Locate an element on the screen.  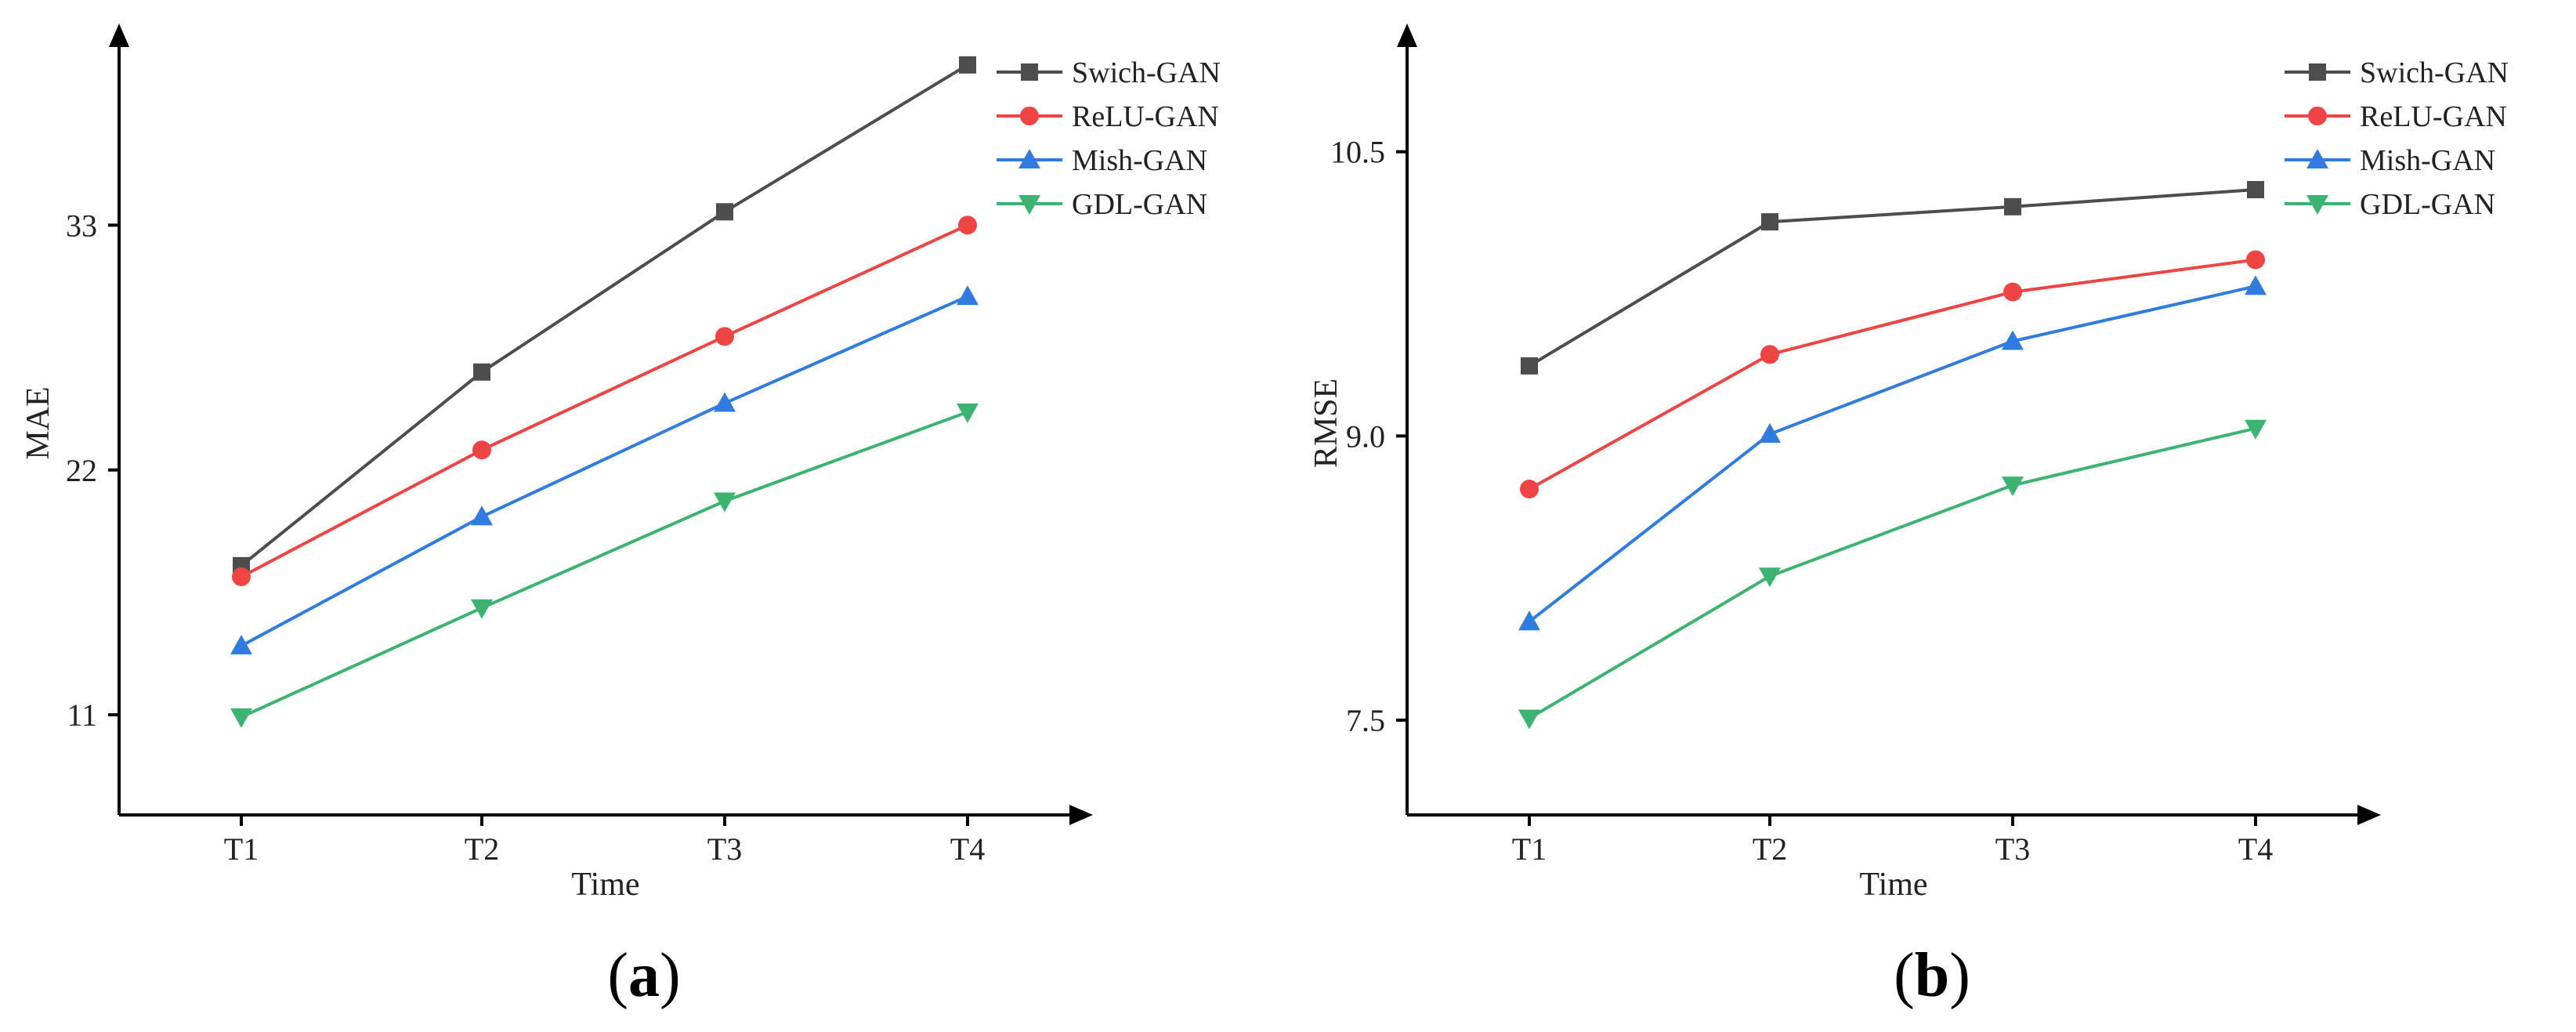
y-axis-title: RMSE is located at coordinates (1326, 423).